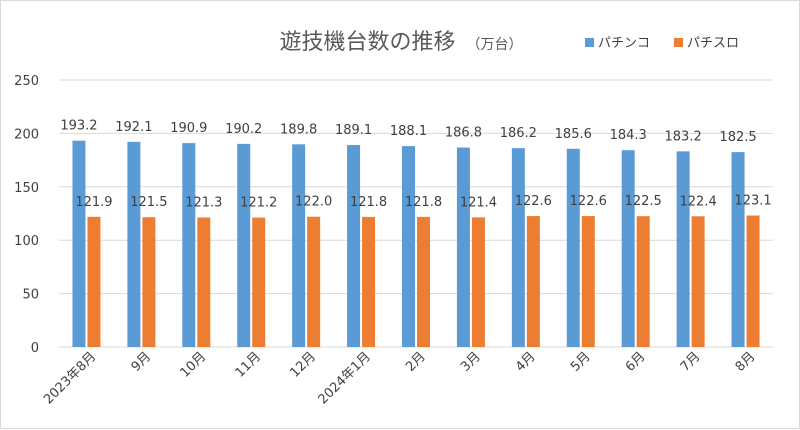 This screenshot has height=430, width=800. What do you see at coordinates (737, 137) in the screenshot?
I see `data-label-pachinko: 182.5` at bounding box center [737, 137].